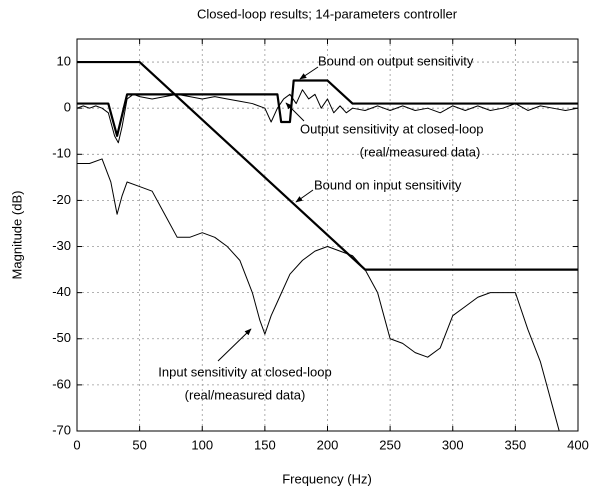  What do you see at coordinates (516, 444) in the screenshot?
I see `x-tick-label: 350` at bounding box center [516, 444].